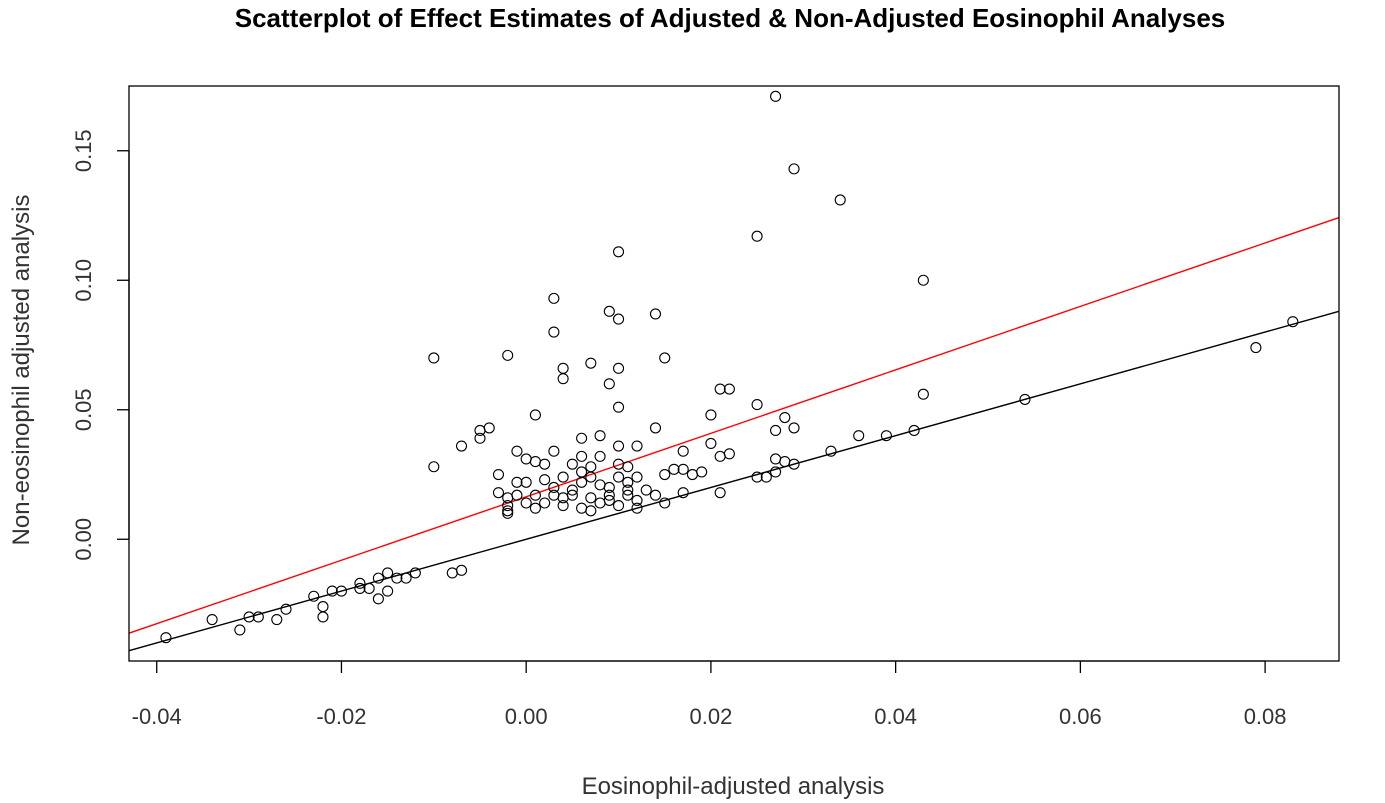 This screenshot has width=1385, height=803. Describe the element at coordinates (83, 150) in the screenshot. I see `y-tick-label: 0.15` at that location.